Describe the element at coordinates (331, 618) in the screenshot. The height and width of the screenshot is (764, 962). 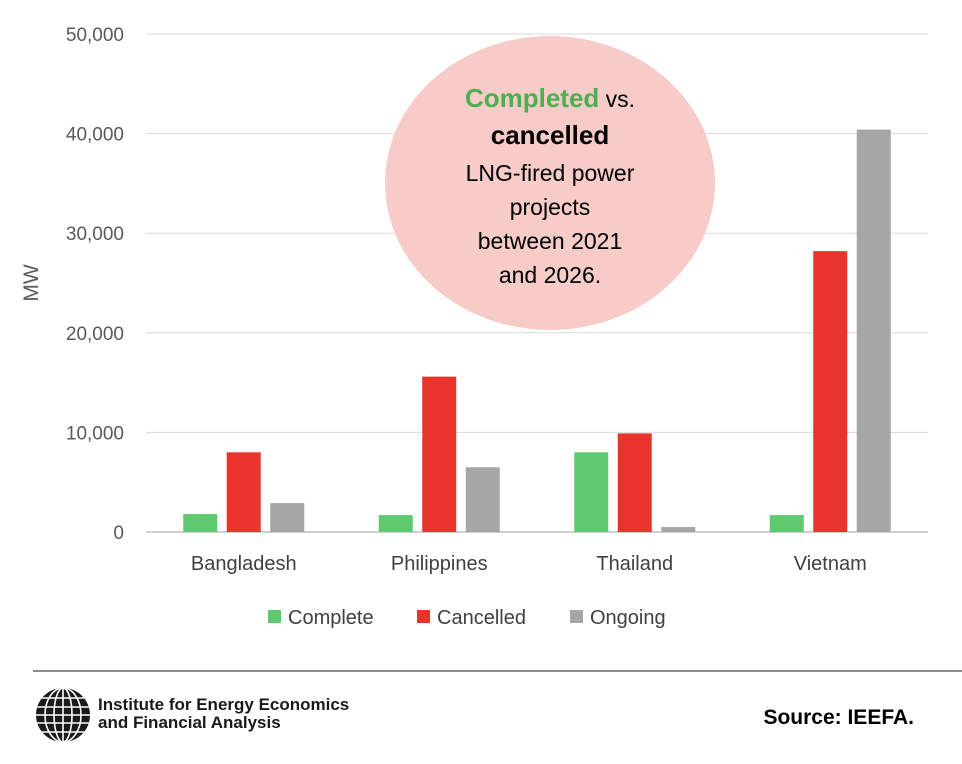
I see `legend-label: Complete` at that location.